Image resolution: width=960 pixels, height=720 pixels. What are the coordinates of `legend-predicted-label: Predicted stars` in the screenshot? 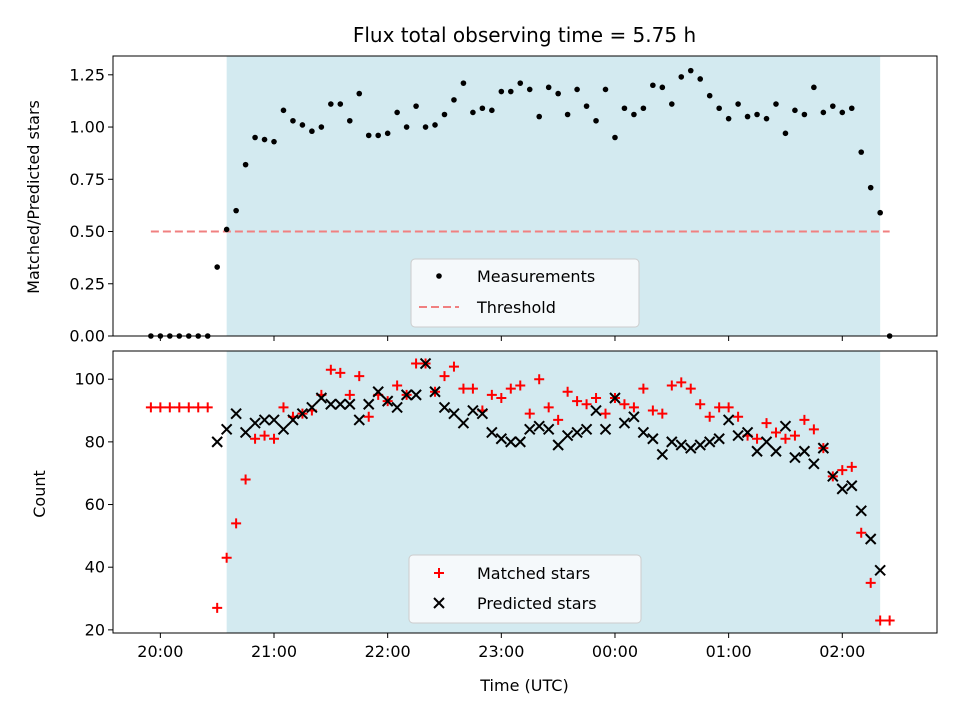 It's located at (537, 603).